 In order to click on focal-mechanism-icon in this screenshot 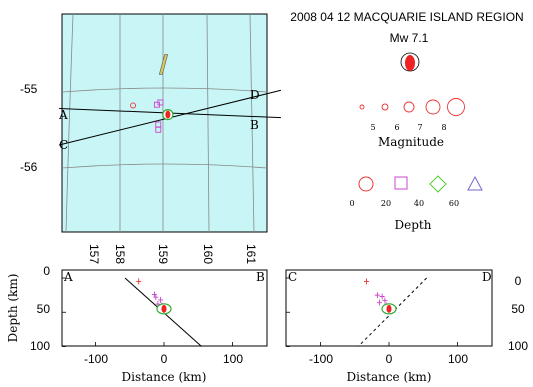, I will do `click(410, 62)`.